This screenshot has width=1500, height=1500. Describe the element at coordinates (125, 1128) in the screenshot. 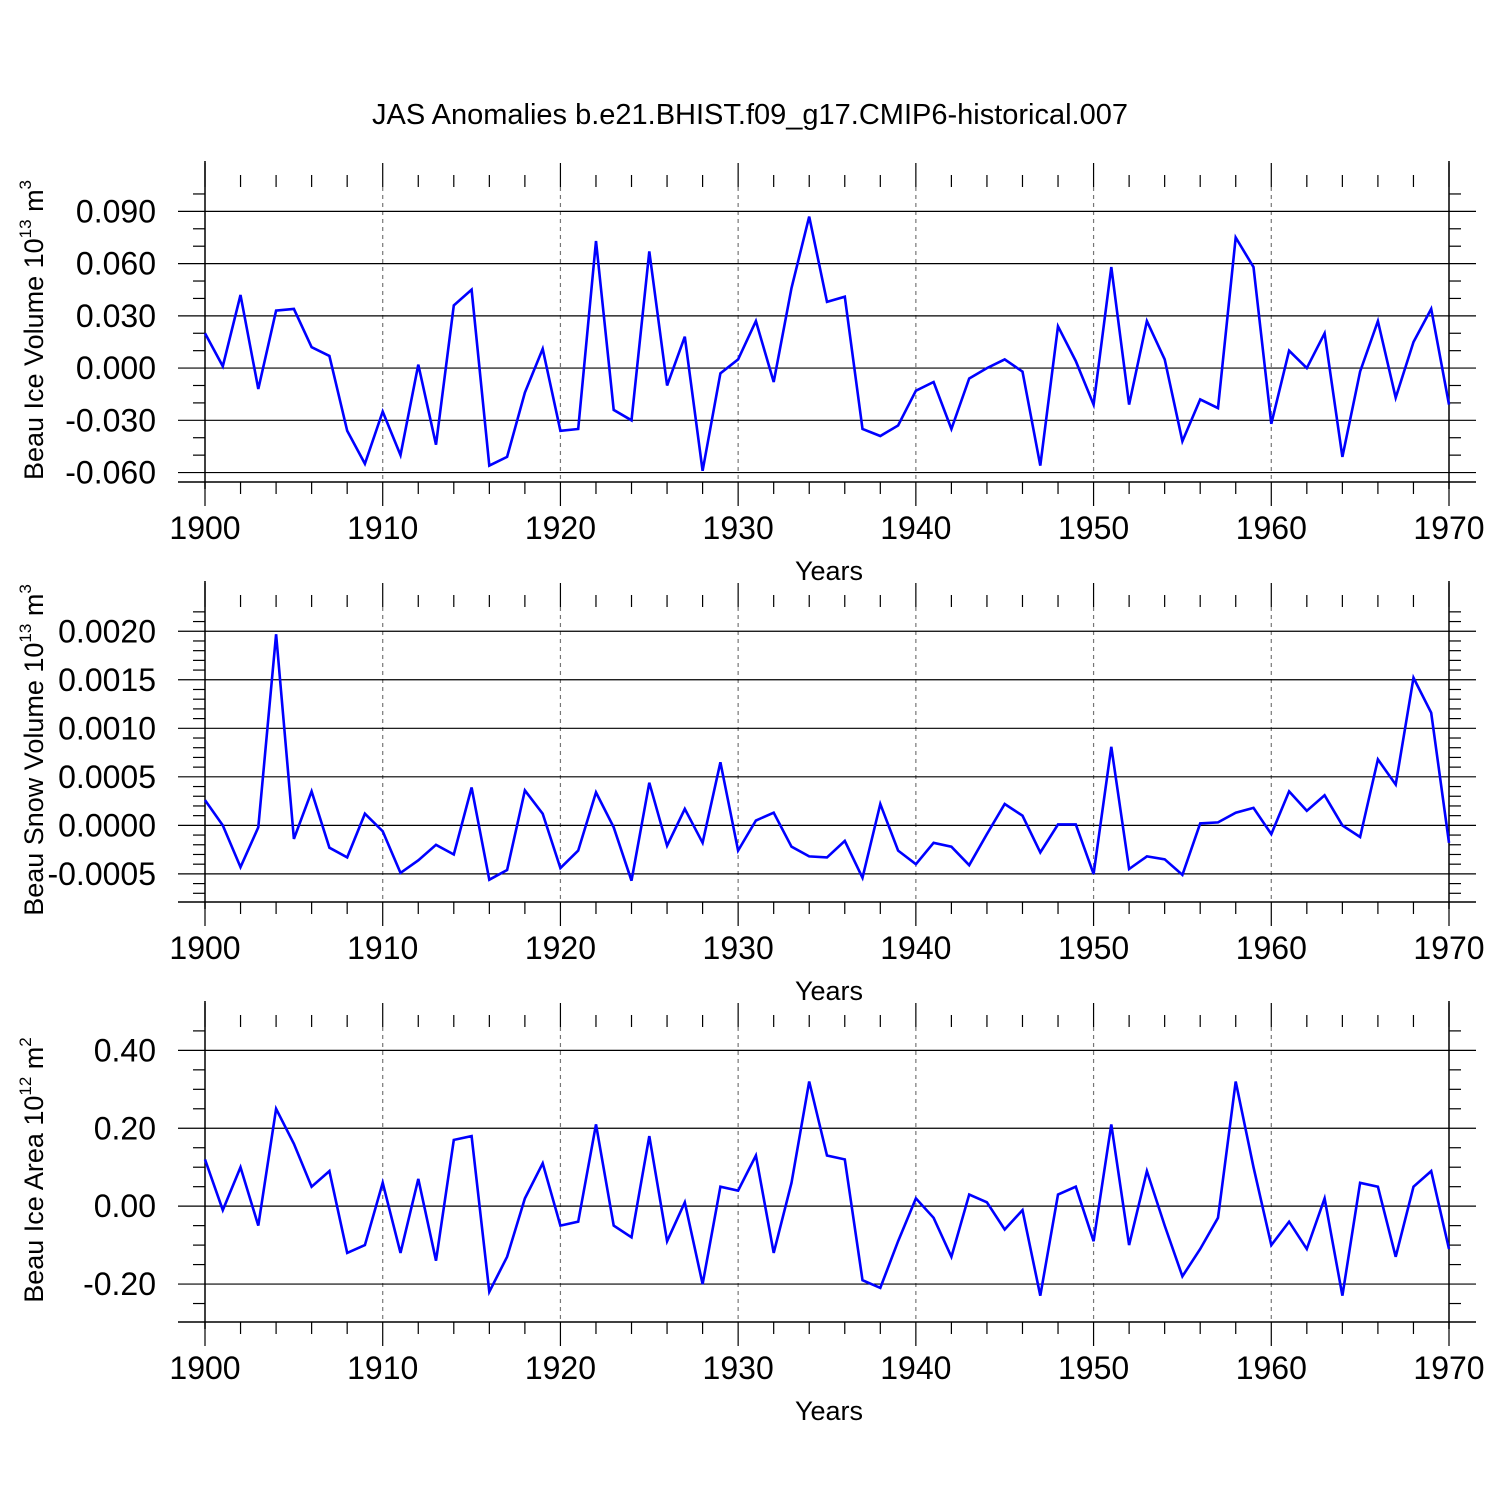

I see `y-tick-label: 0.20` at that location.